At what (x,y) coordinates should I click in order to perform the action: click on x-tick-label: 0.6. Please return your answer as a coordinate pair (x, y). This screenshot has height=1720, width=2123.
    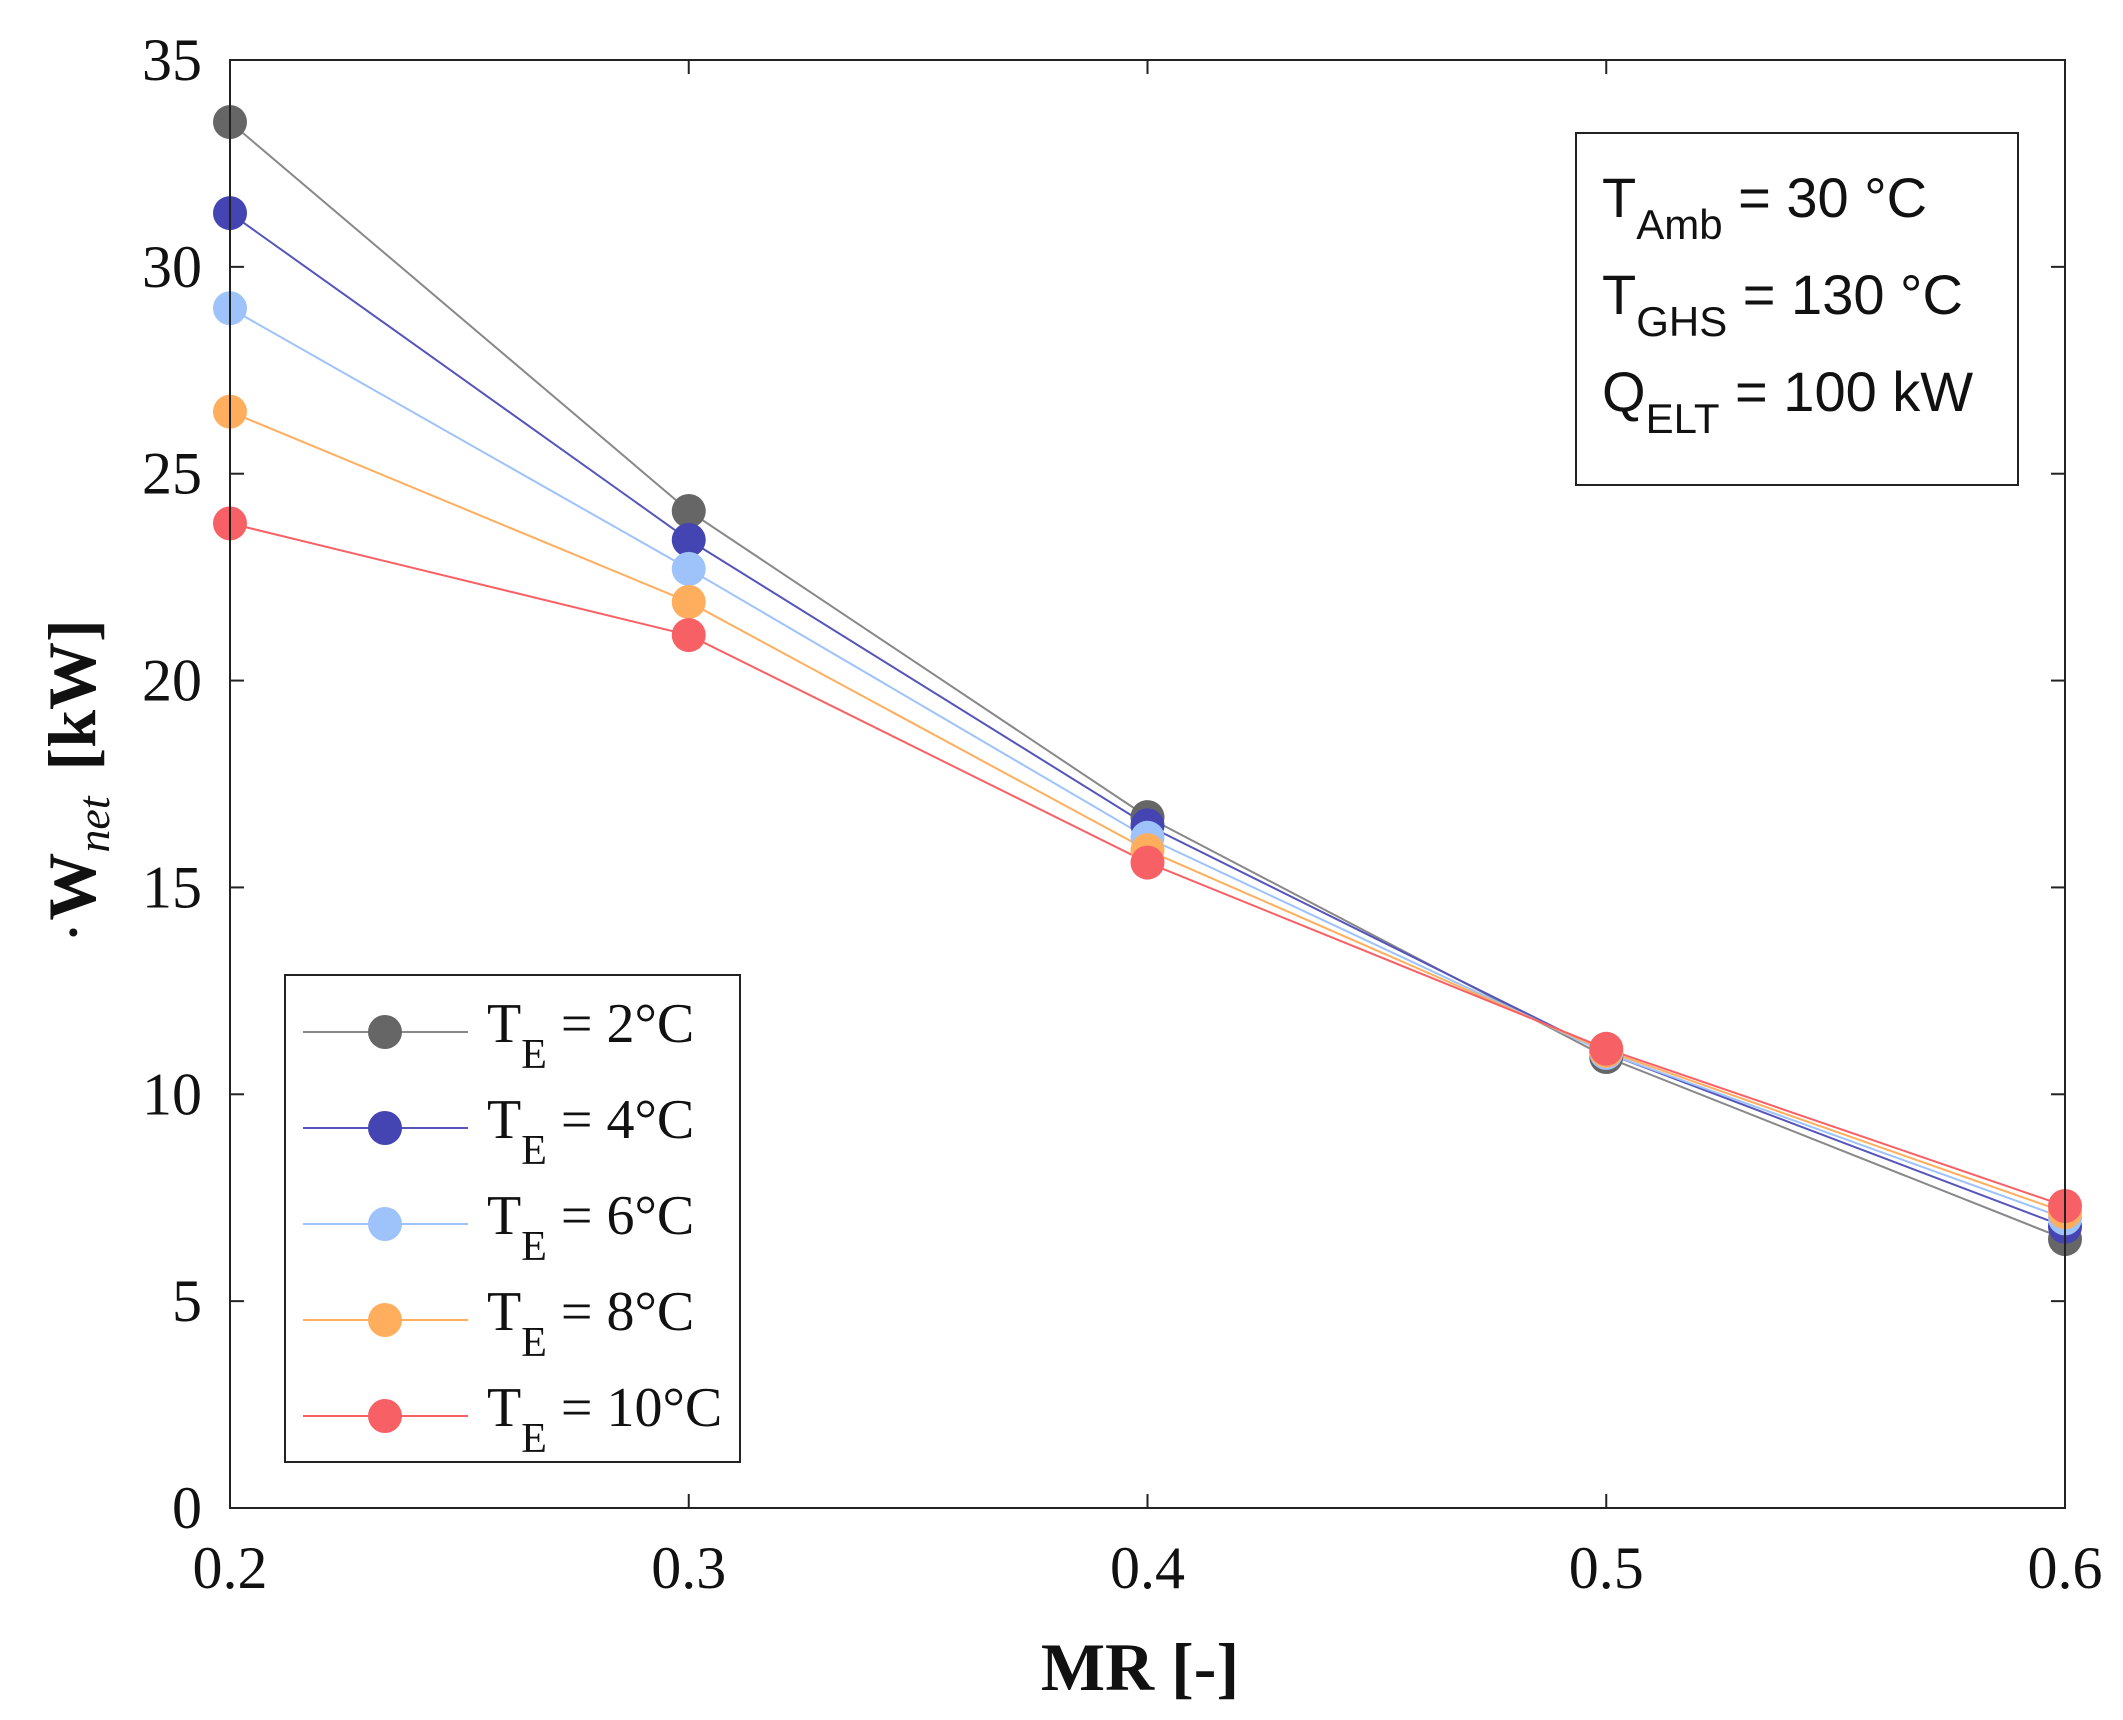
    Looking at the image, I should click on (2065, 1568).